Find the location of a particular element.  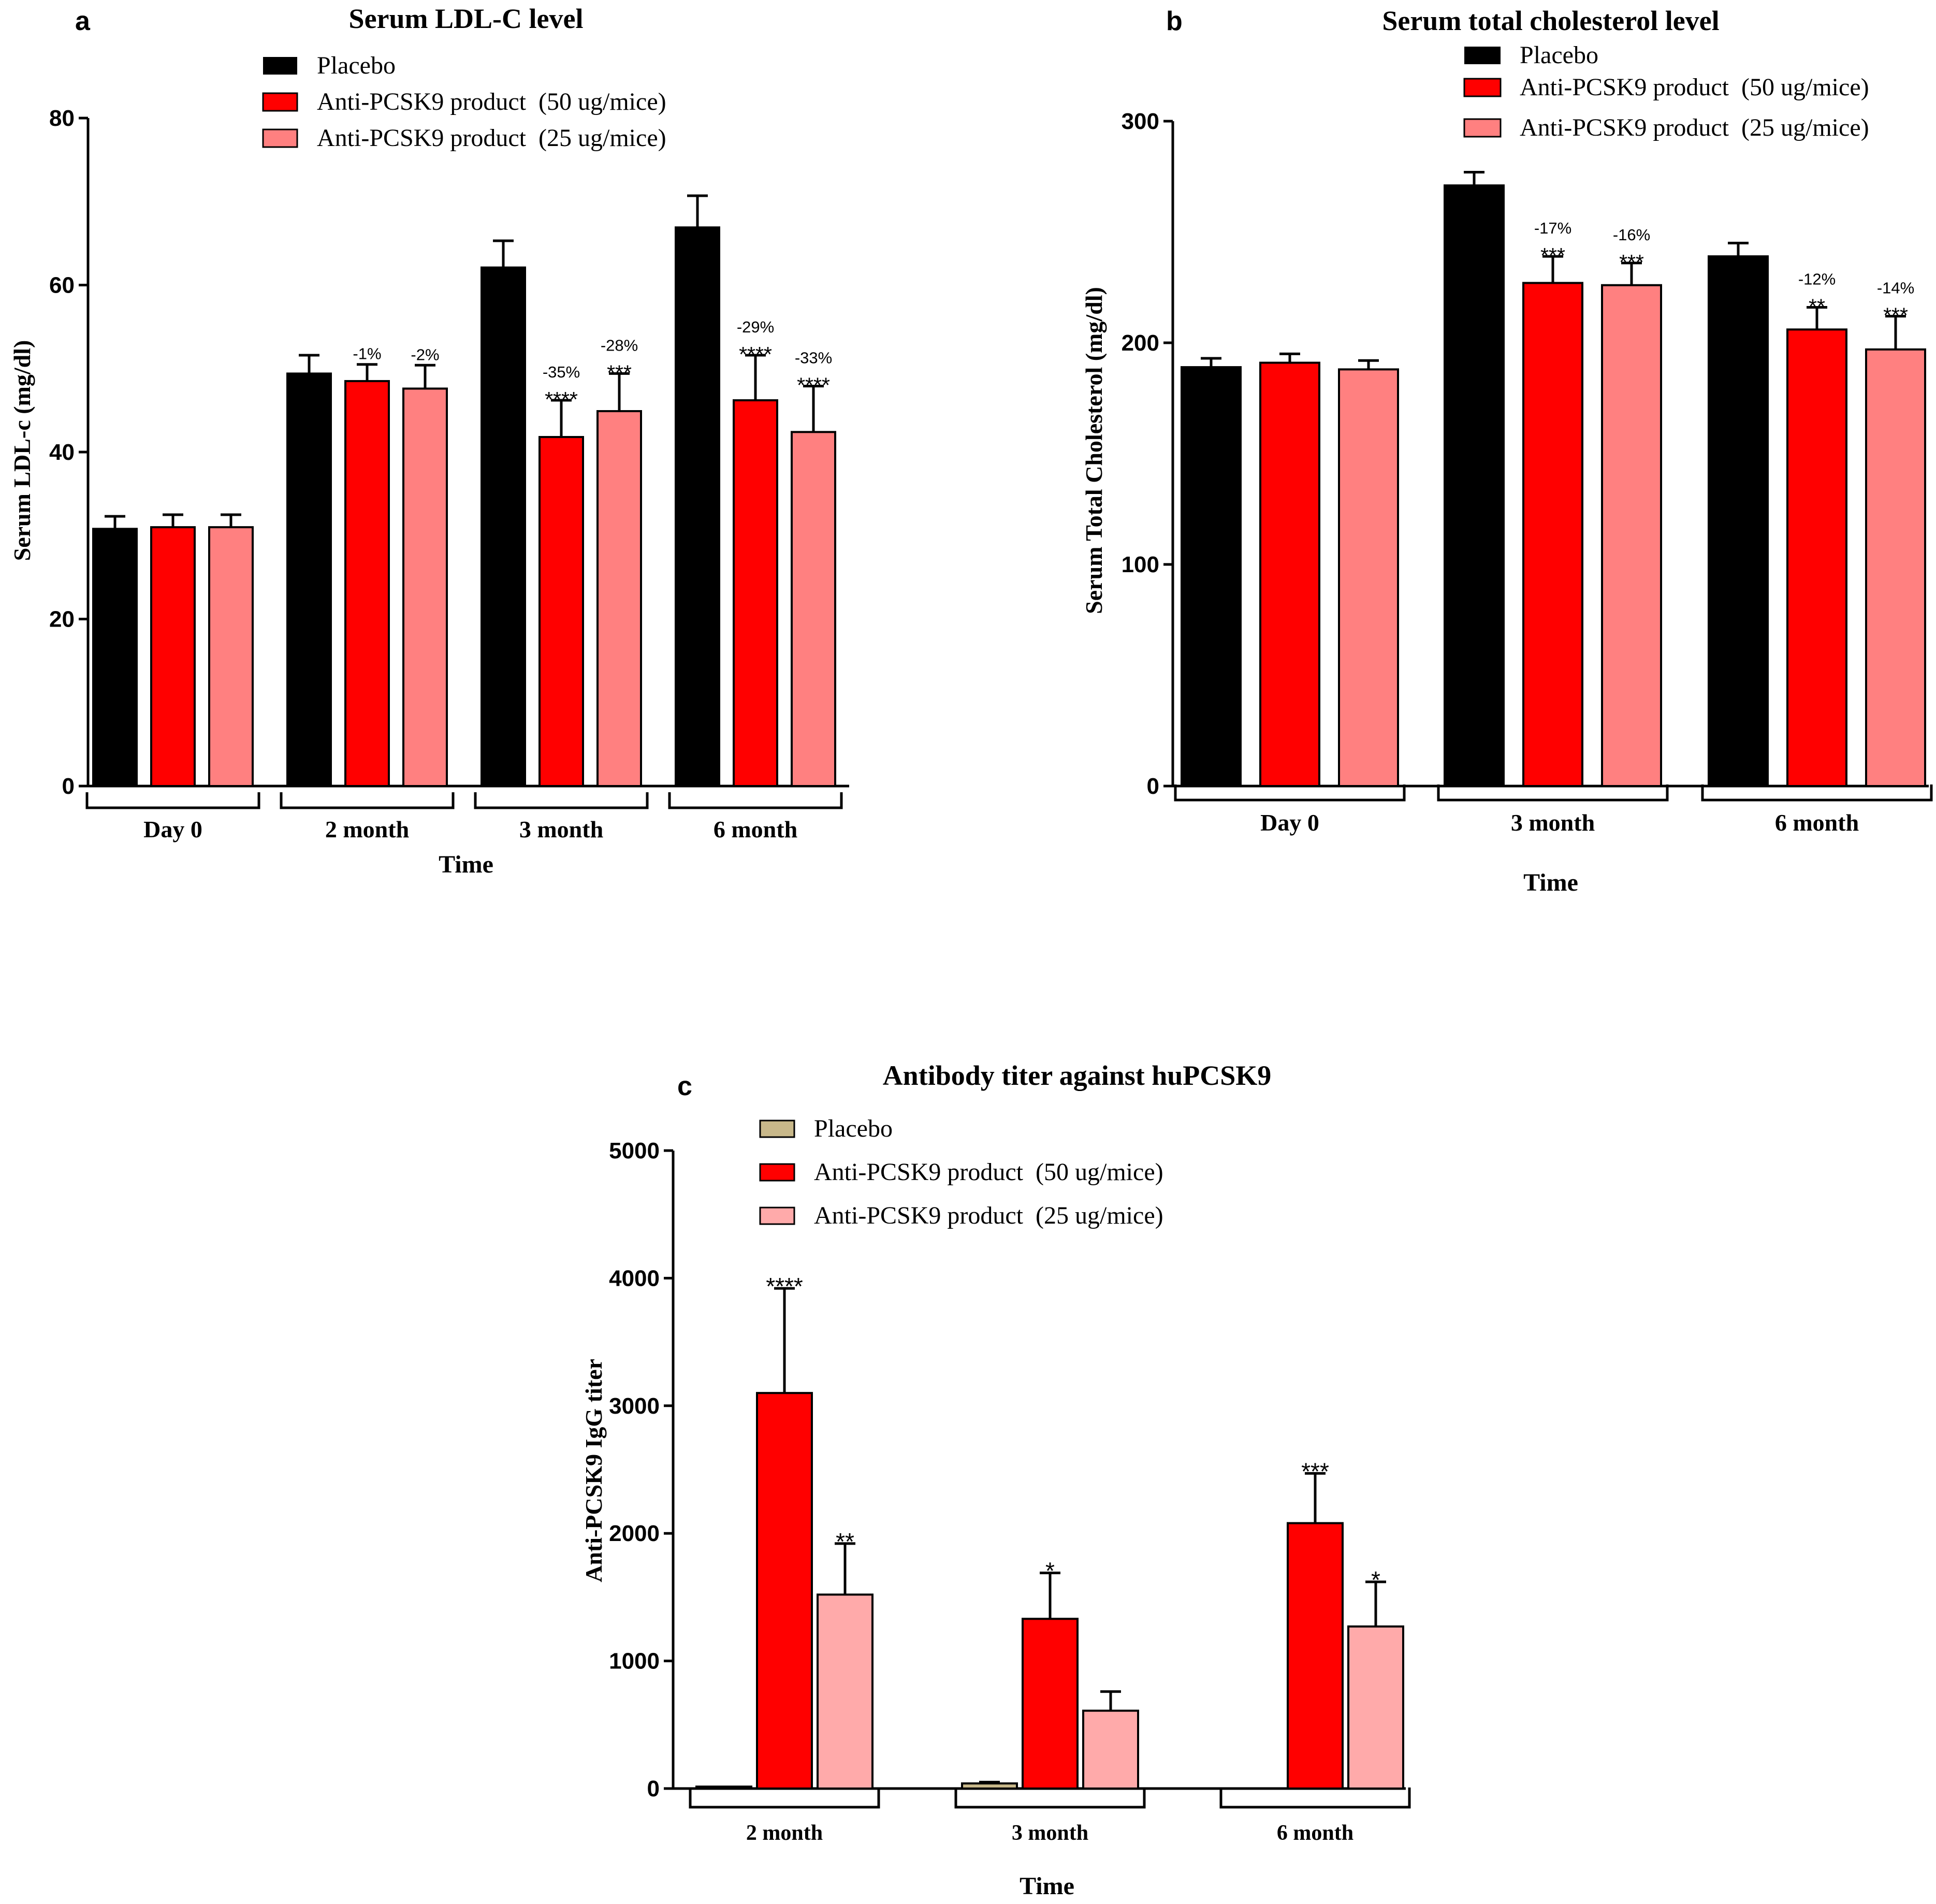

panel-c-xlabel: Time is located at coordinates (1047, 1886).